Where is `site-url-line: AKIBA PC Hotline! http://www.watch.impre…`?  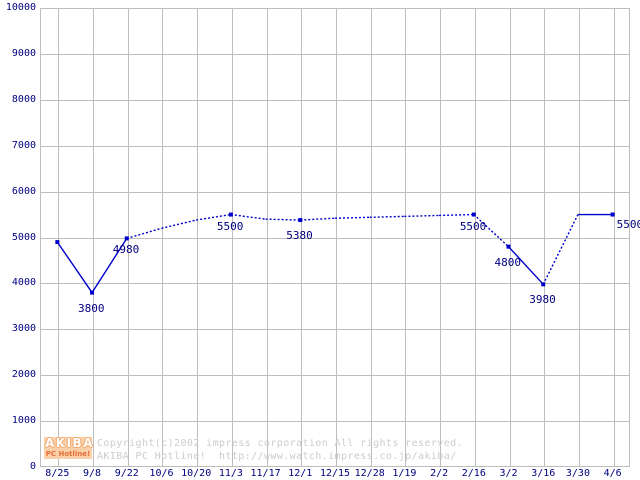
site-url-line: AKIBA PC Hotline! http://www.watch.impre… is located at coordinates (277, 456).